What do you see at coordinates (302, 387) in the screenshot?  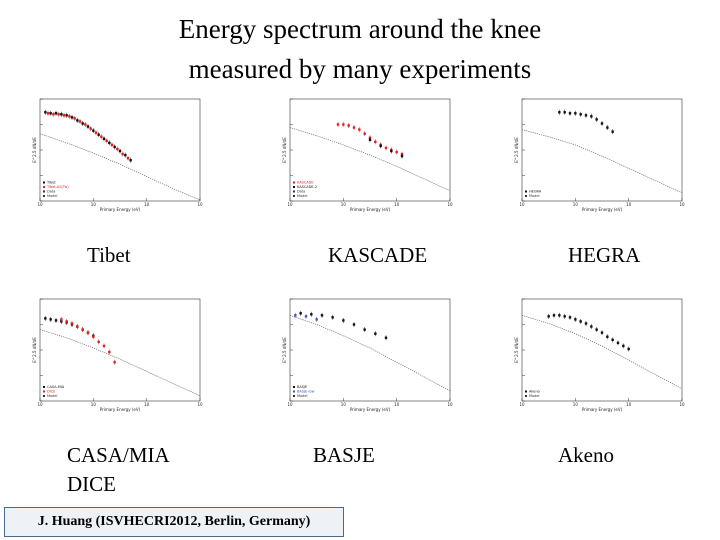 I see `legend-label: BASJE` at bounding box center [302, 387].